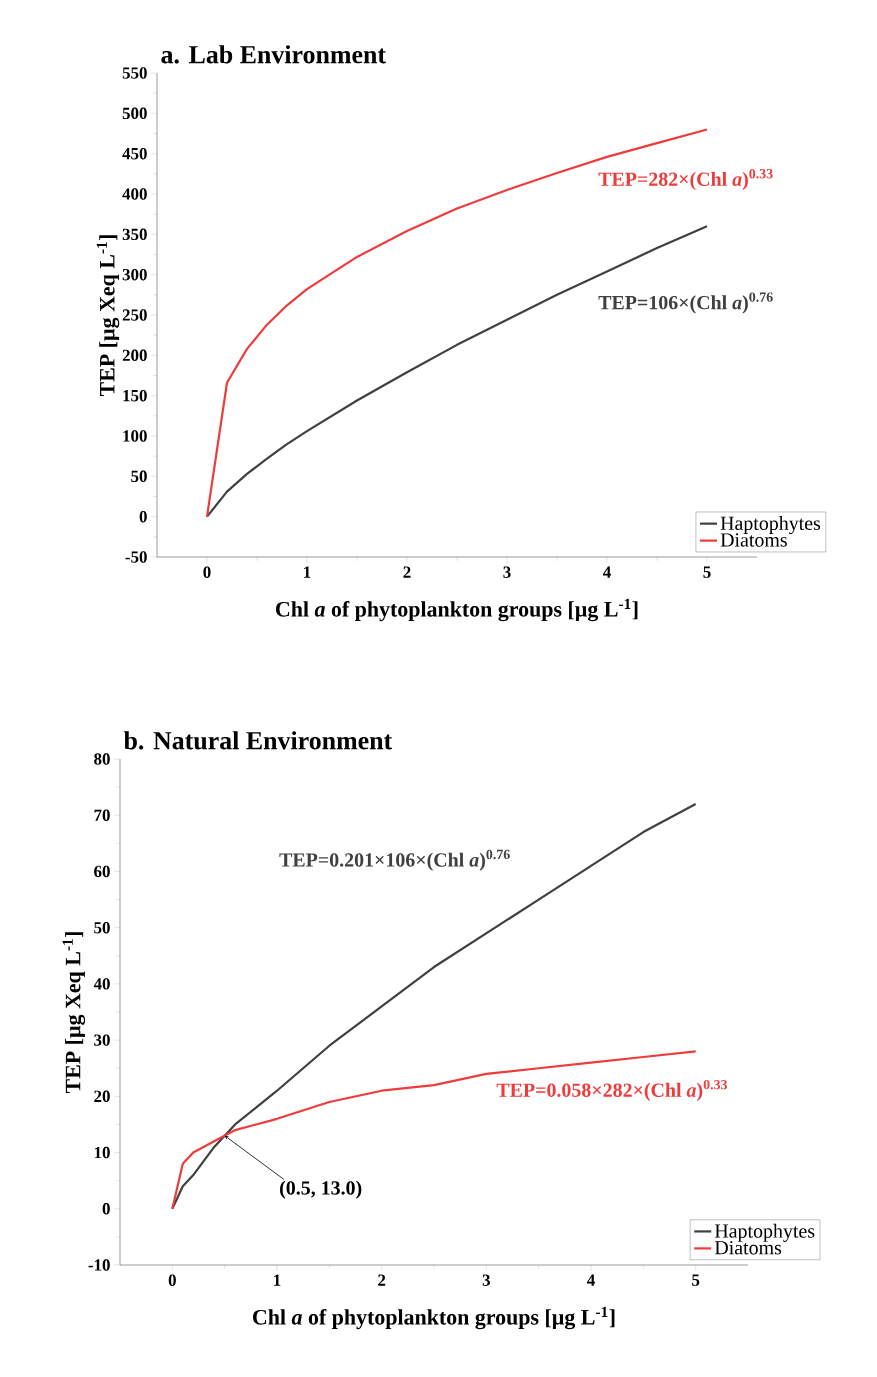  I want to click on y-tick-label: 40, so click(101, 984).